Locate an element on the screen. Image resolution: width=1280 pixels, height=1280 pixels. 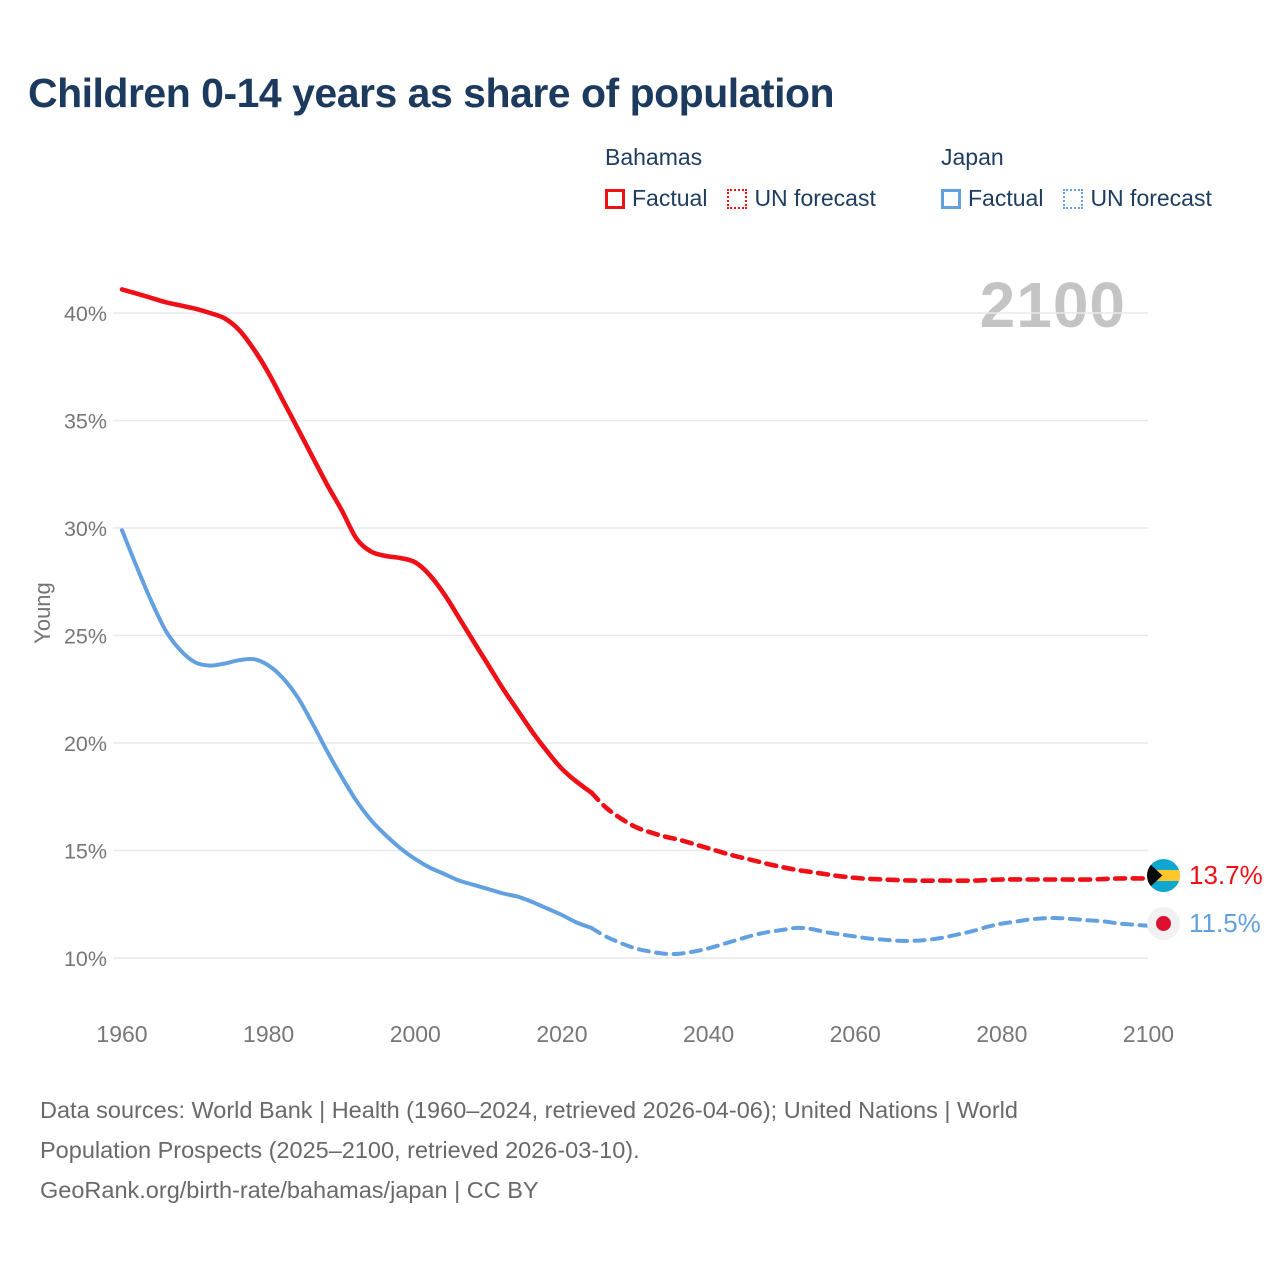
x-tick-label: 2020 is located at coordinates (561, 1034).